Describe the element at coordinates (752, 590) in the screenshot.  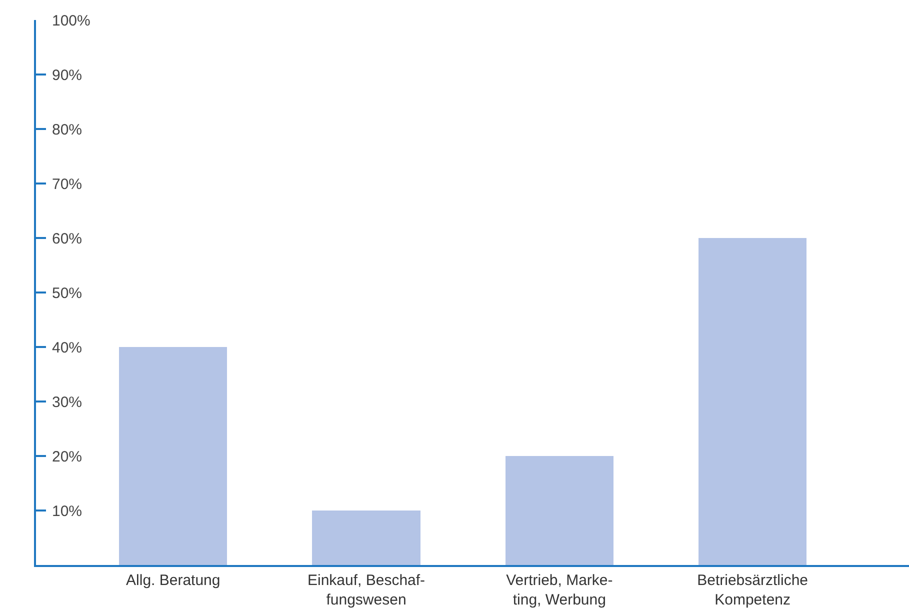
I see `x-tick-label: Betriebsärztliche Kompetenz` at that location.